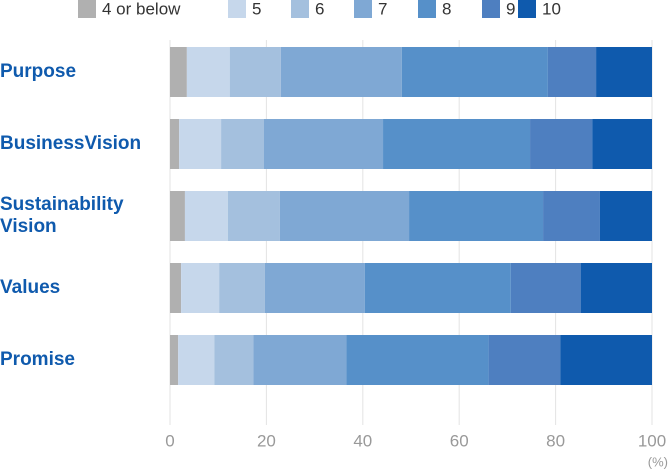  I want to click on category-label: BusinessVision, so click(71, 143).